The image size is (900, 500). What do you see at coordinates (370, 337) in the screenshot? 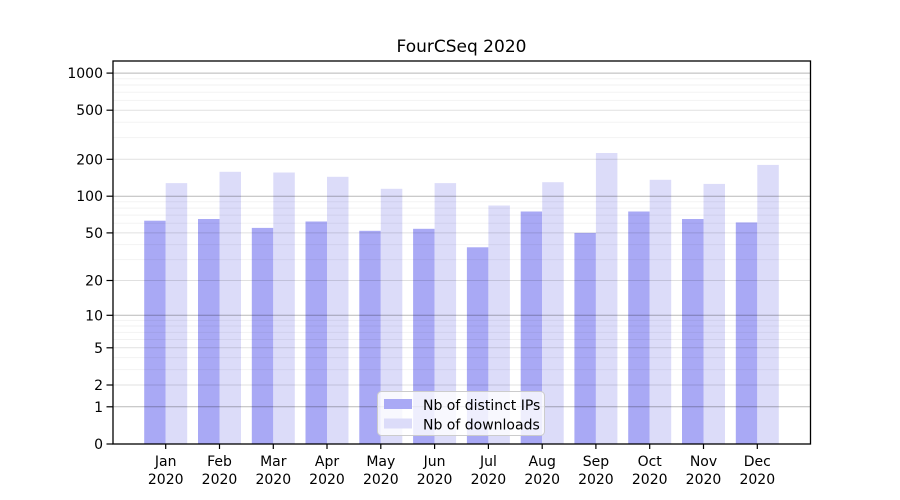
I see `bar-distinct-ips-may` at bounding box center [370, 337].